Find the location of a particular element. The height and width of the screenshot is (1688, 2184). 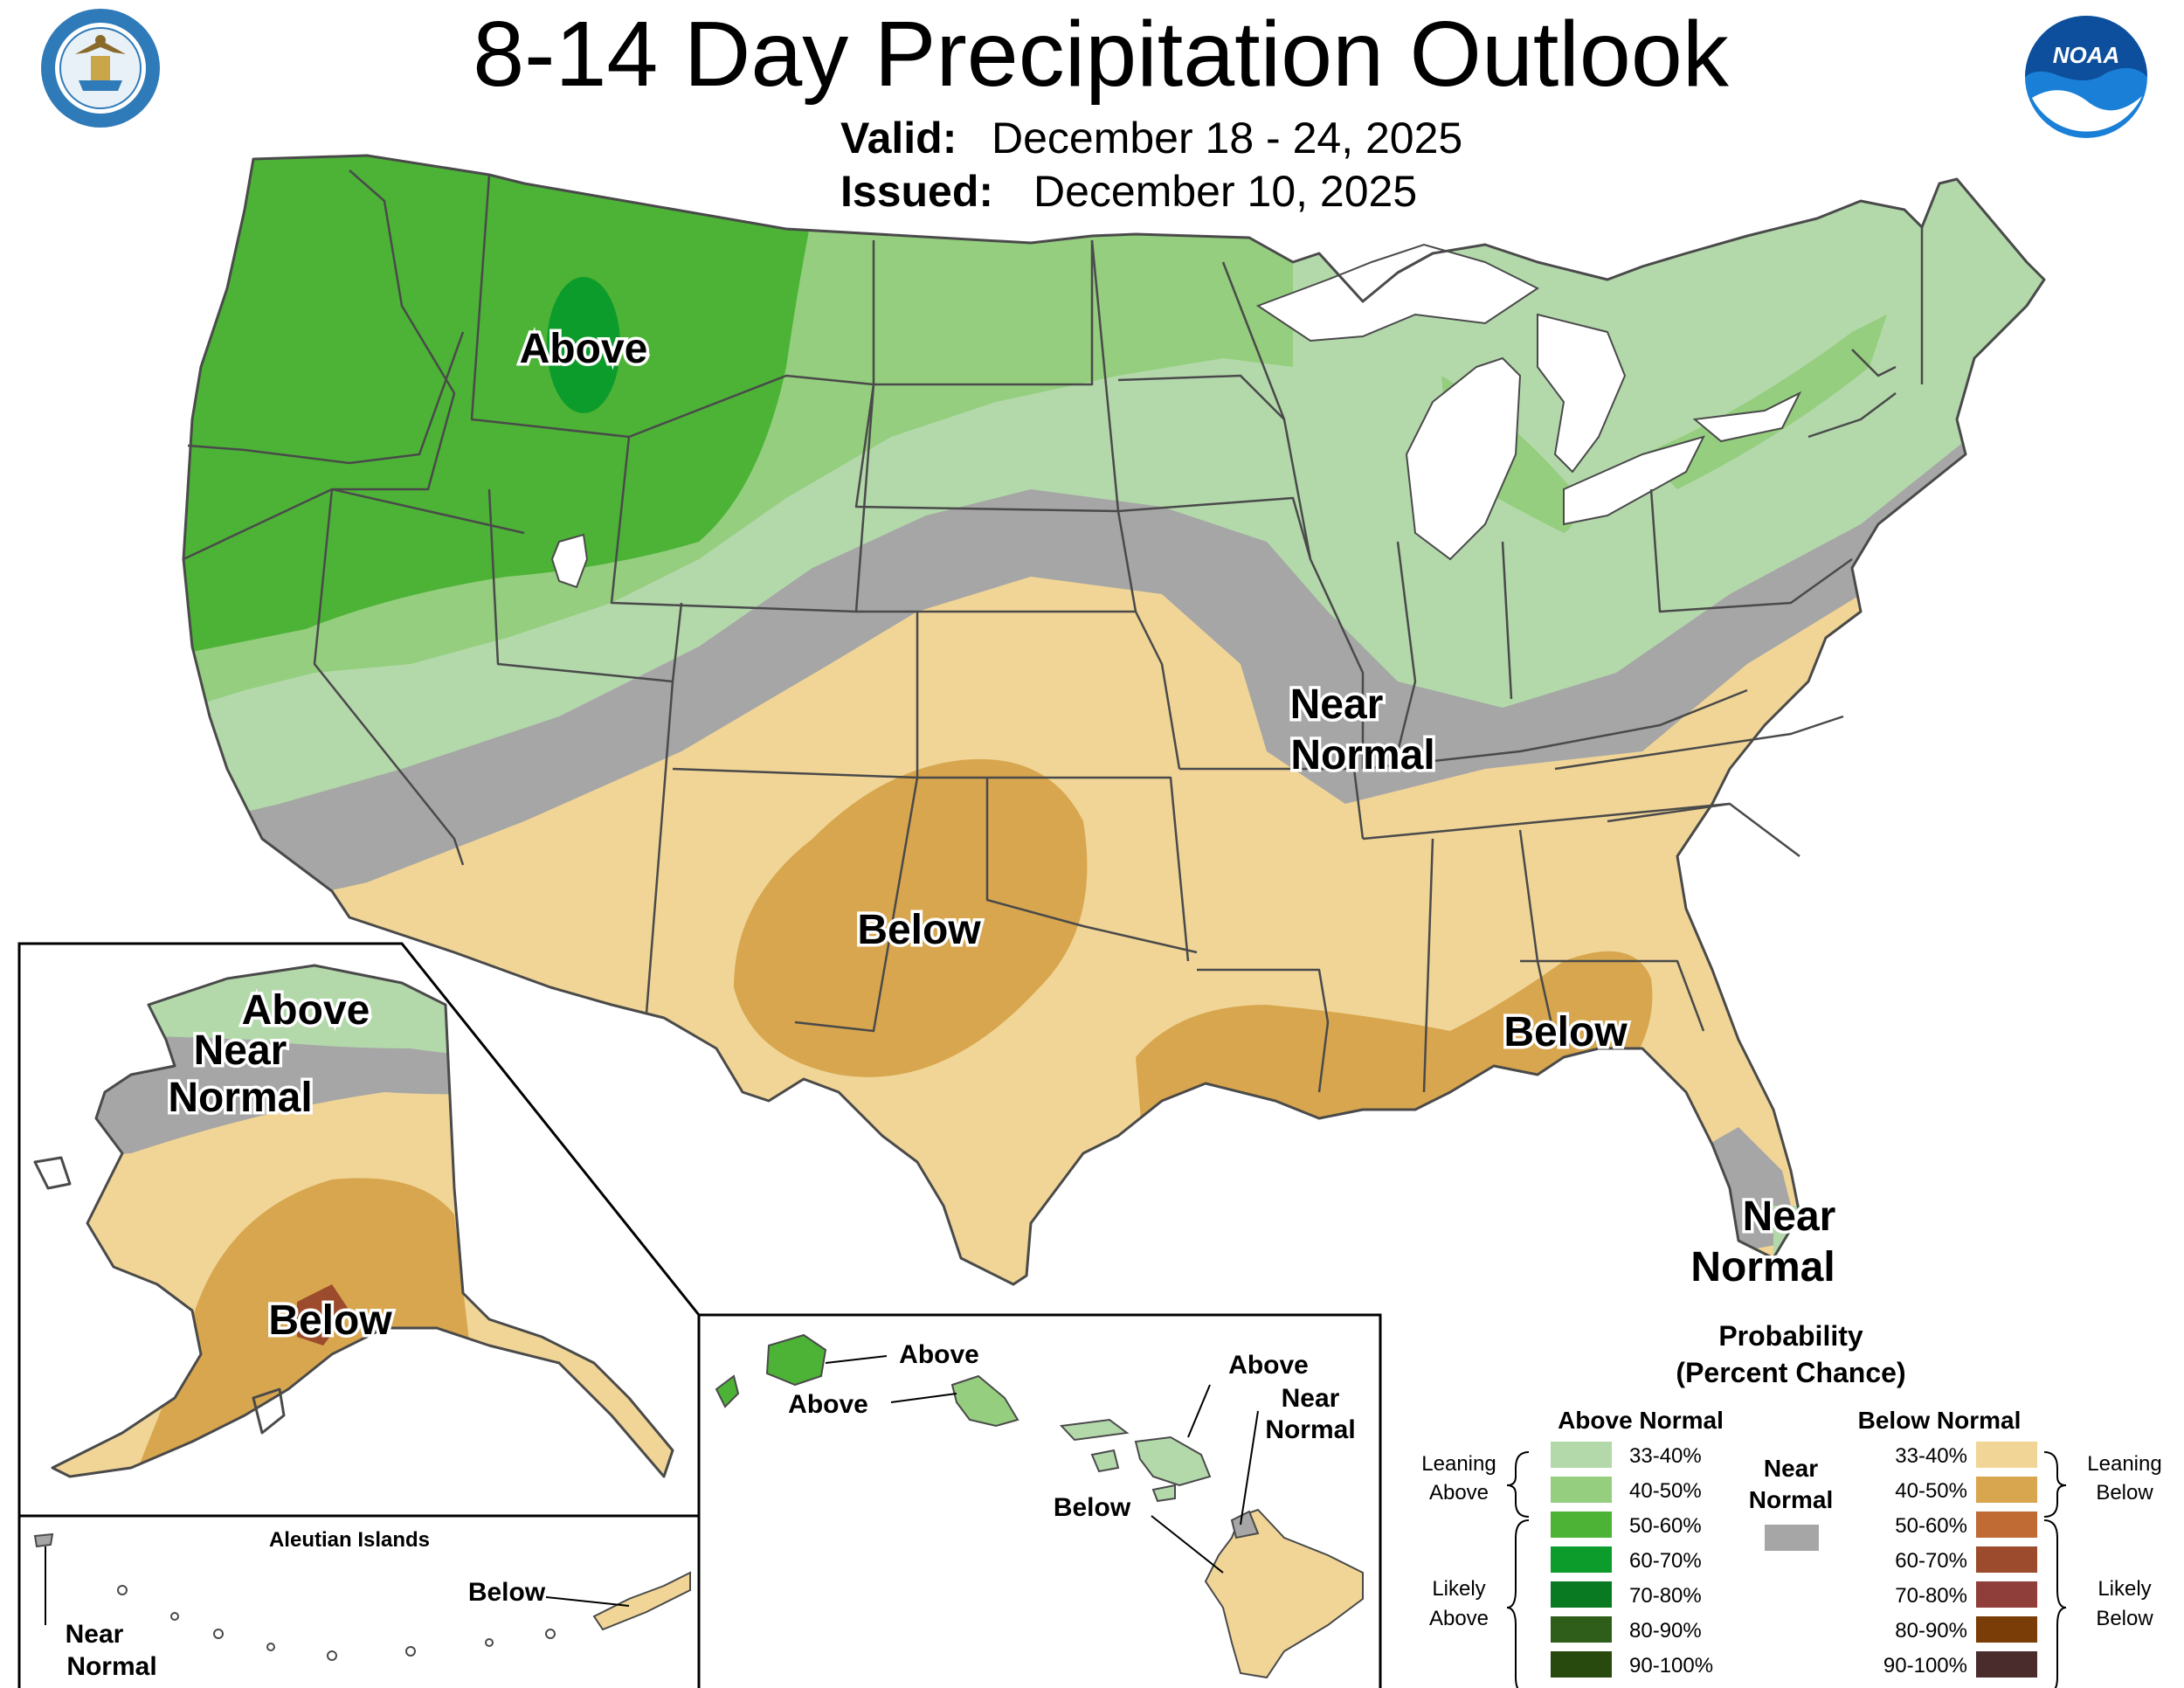

florida-label-near-2: Normal is located at coordinates (1762, 1267).